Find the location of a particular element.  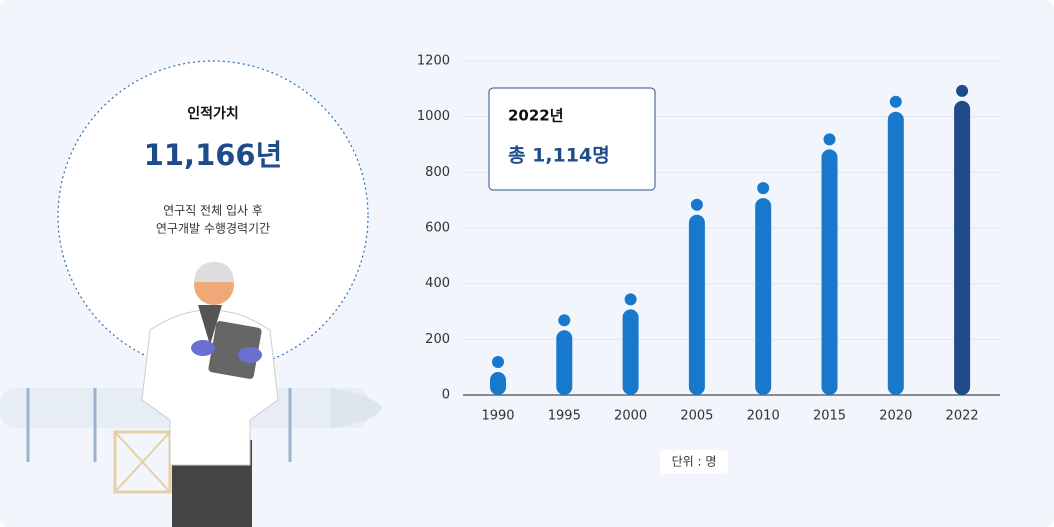

y-tick-label: 0 is located at coordinates (446, 395).